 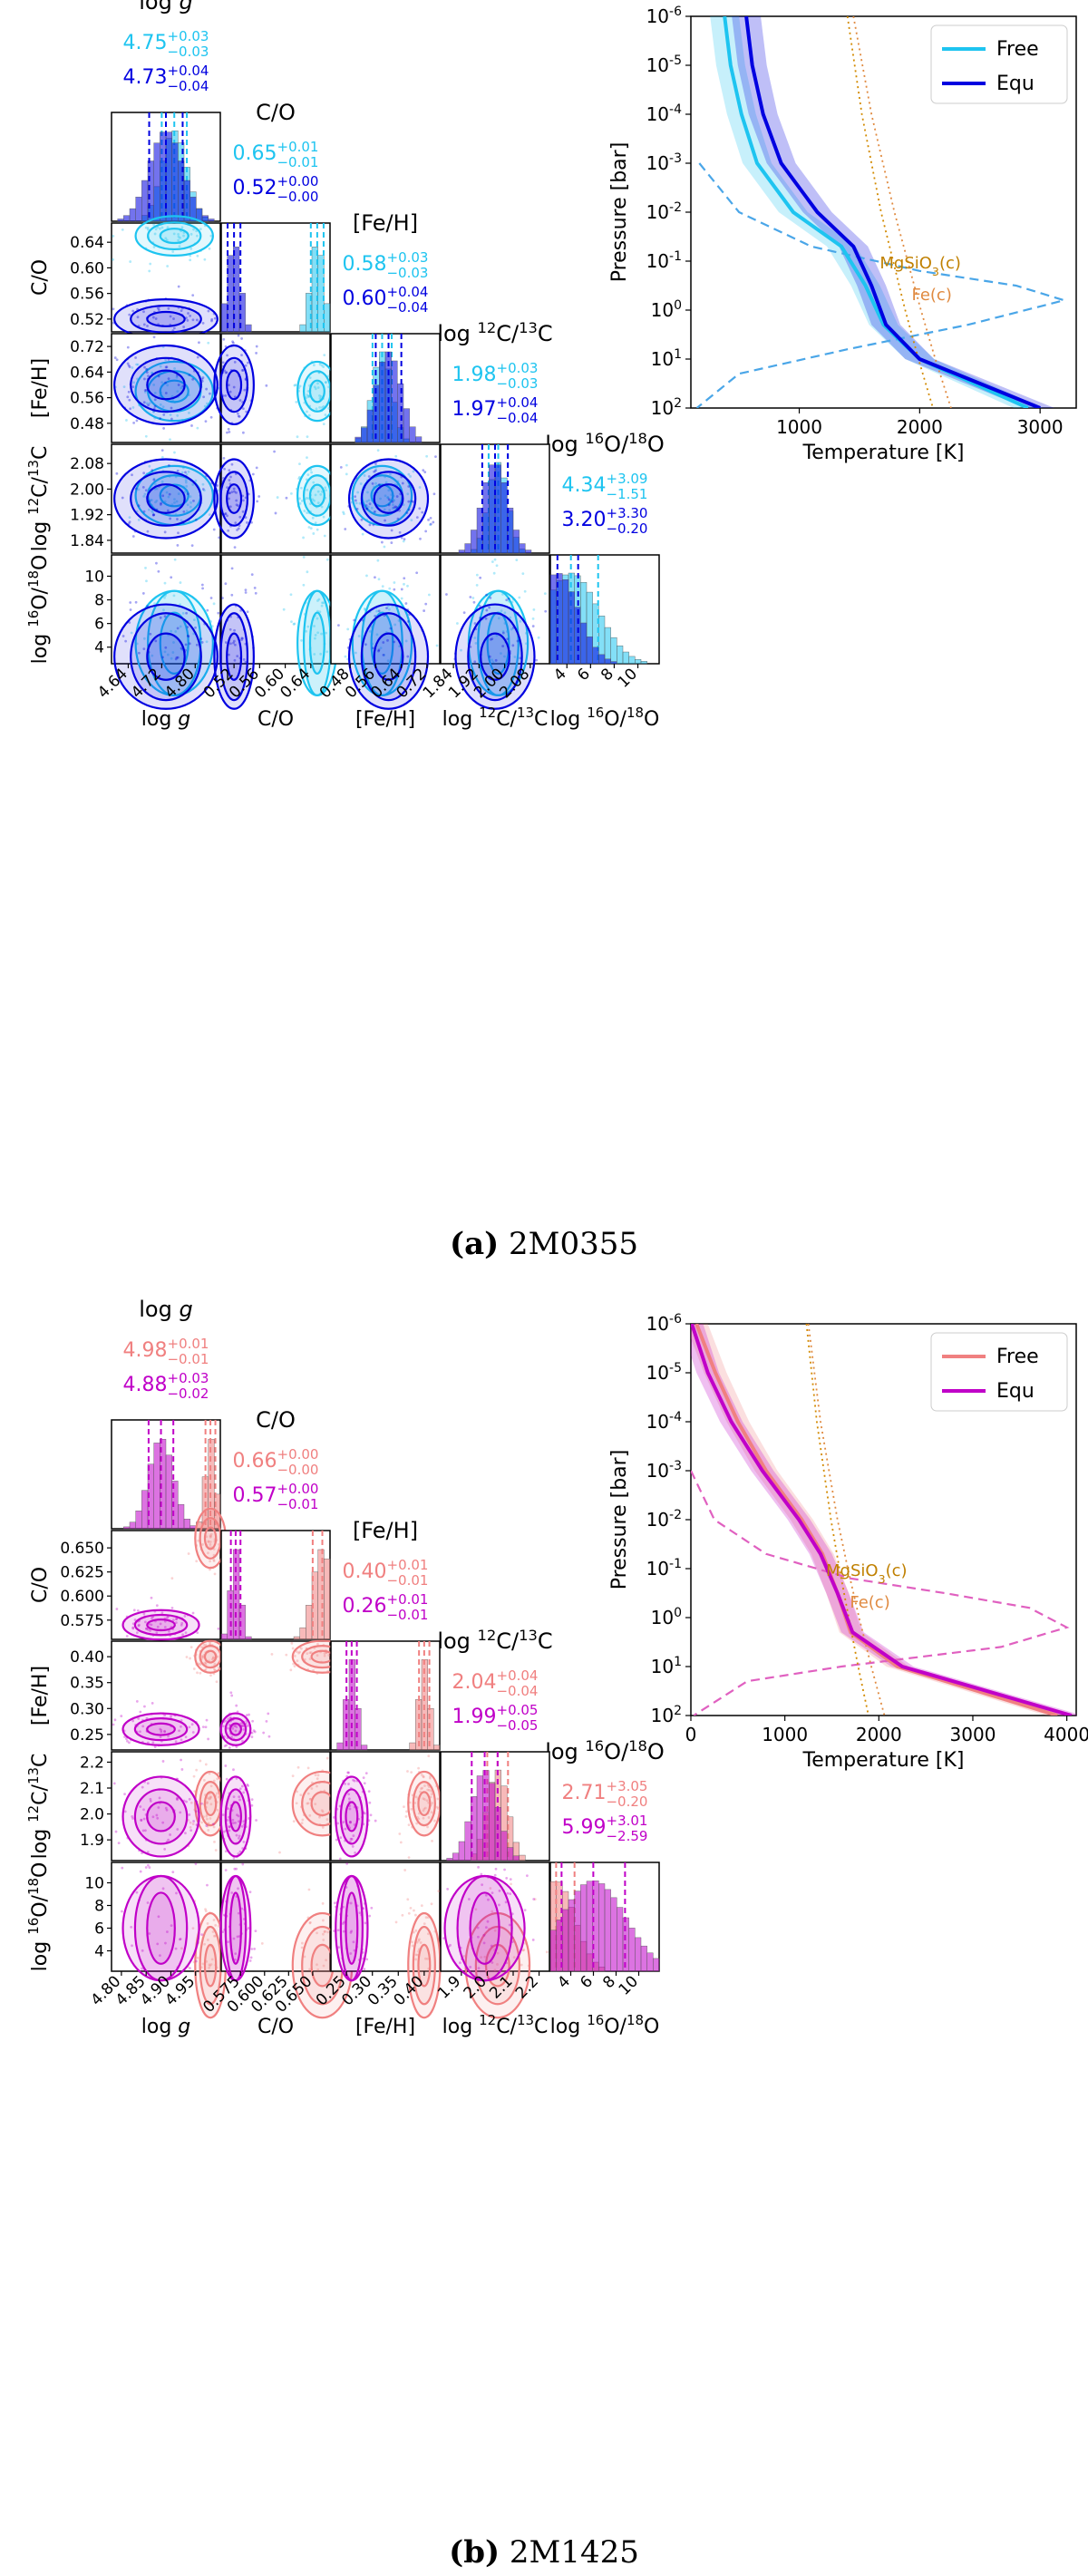 I want to click on pt-x-tick-label: 1000, so click(x=799, y=427).